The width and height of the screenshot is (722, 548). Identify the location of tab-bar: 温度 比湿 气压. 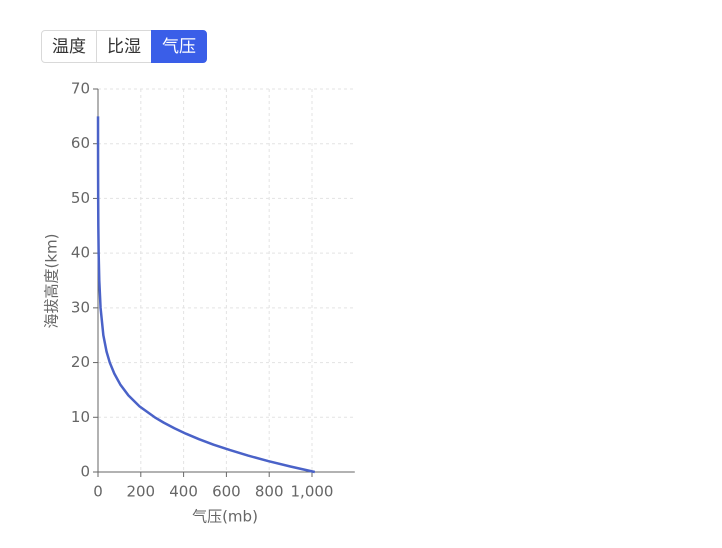
(124, 46).